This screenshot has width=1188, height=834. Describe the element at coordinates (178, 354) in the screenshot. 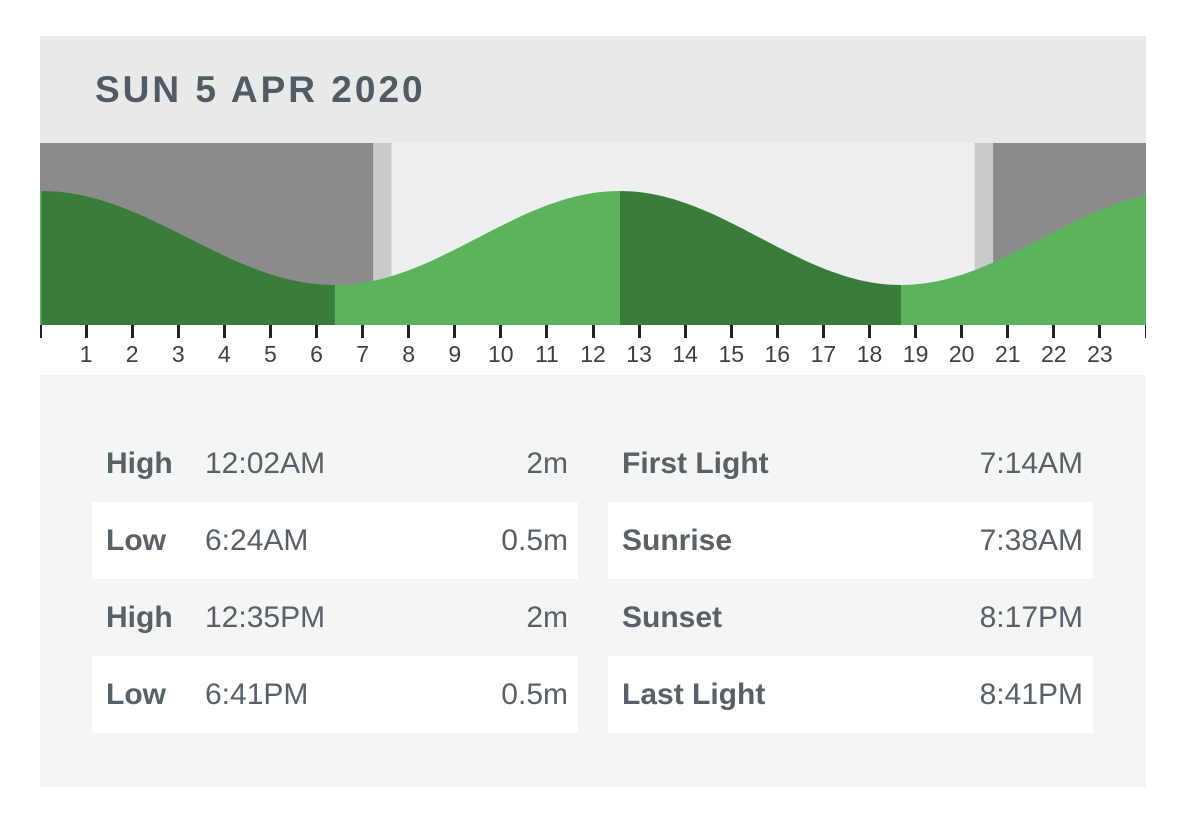

I see `axis-tick-label: 3` at that location.